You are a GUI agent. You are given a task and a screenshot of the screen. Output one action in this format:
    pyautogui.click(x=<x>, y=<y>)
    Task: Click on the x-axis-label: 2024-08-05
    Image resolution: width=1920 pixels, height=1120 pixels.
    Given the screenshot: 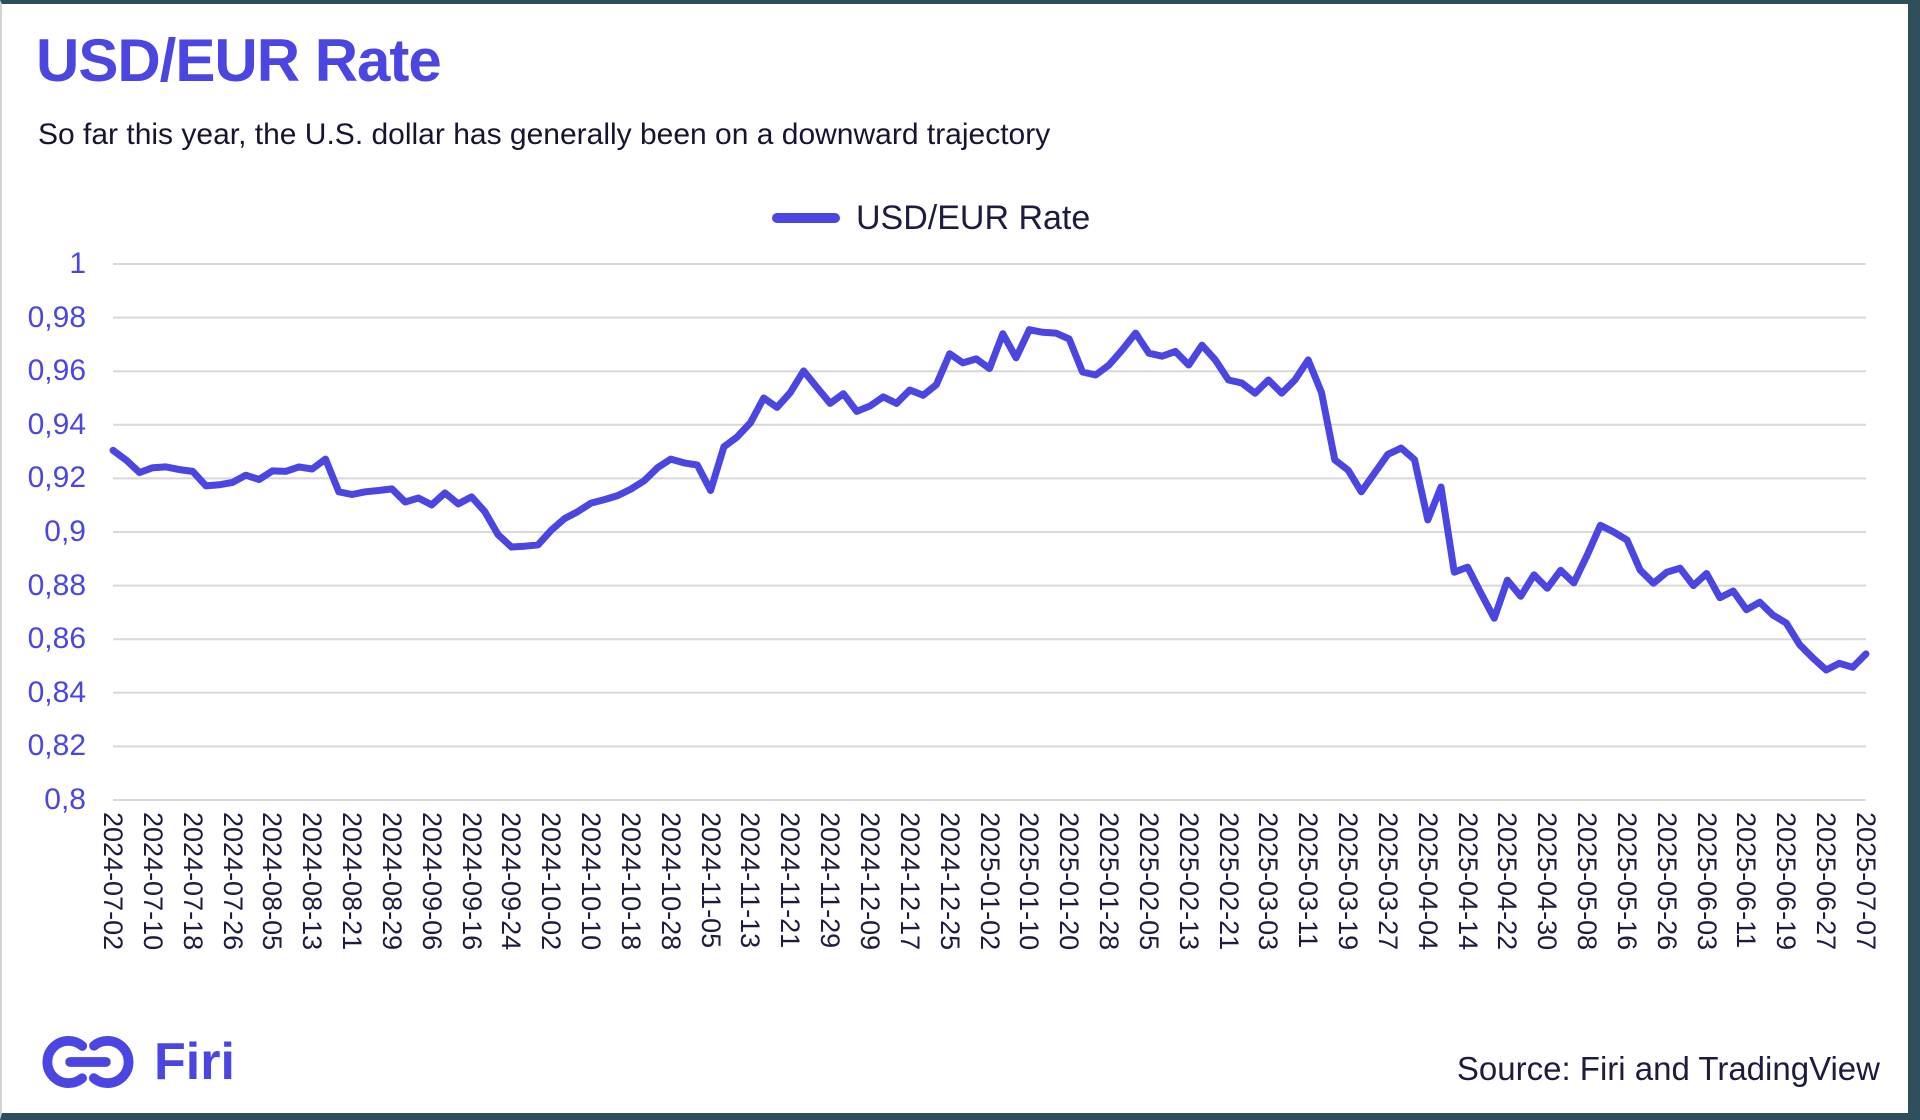 What is the action you would take?
    pyautogui.click(x=272, y=881)
    